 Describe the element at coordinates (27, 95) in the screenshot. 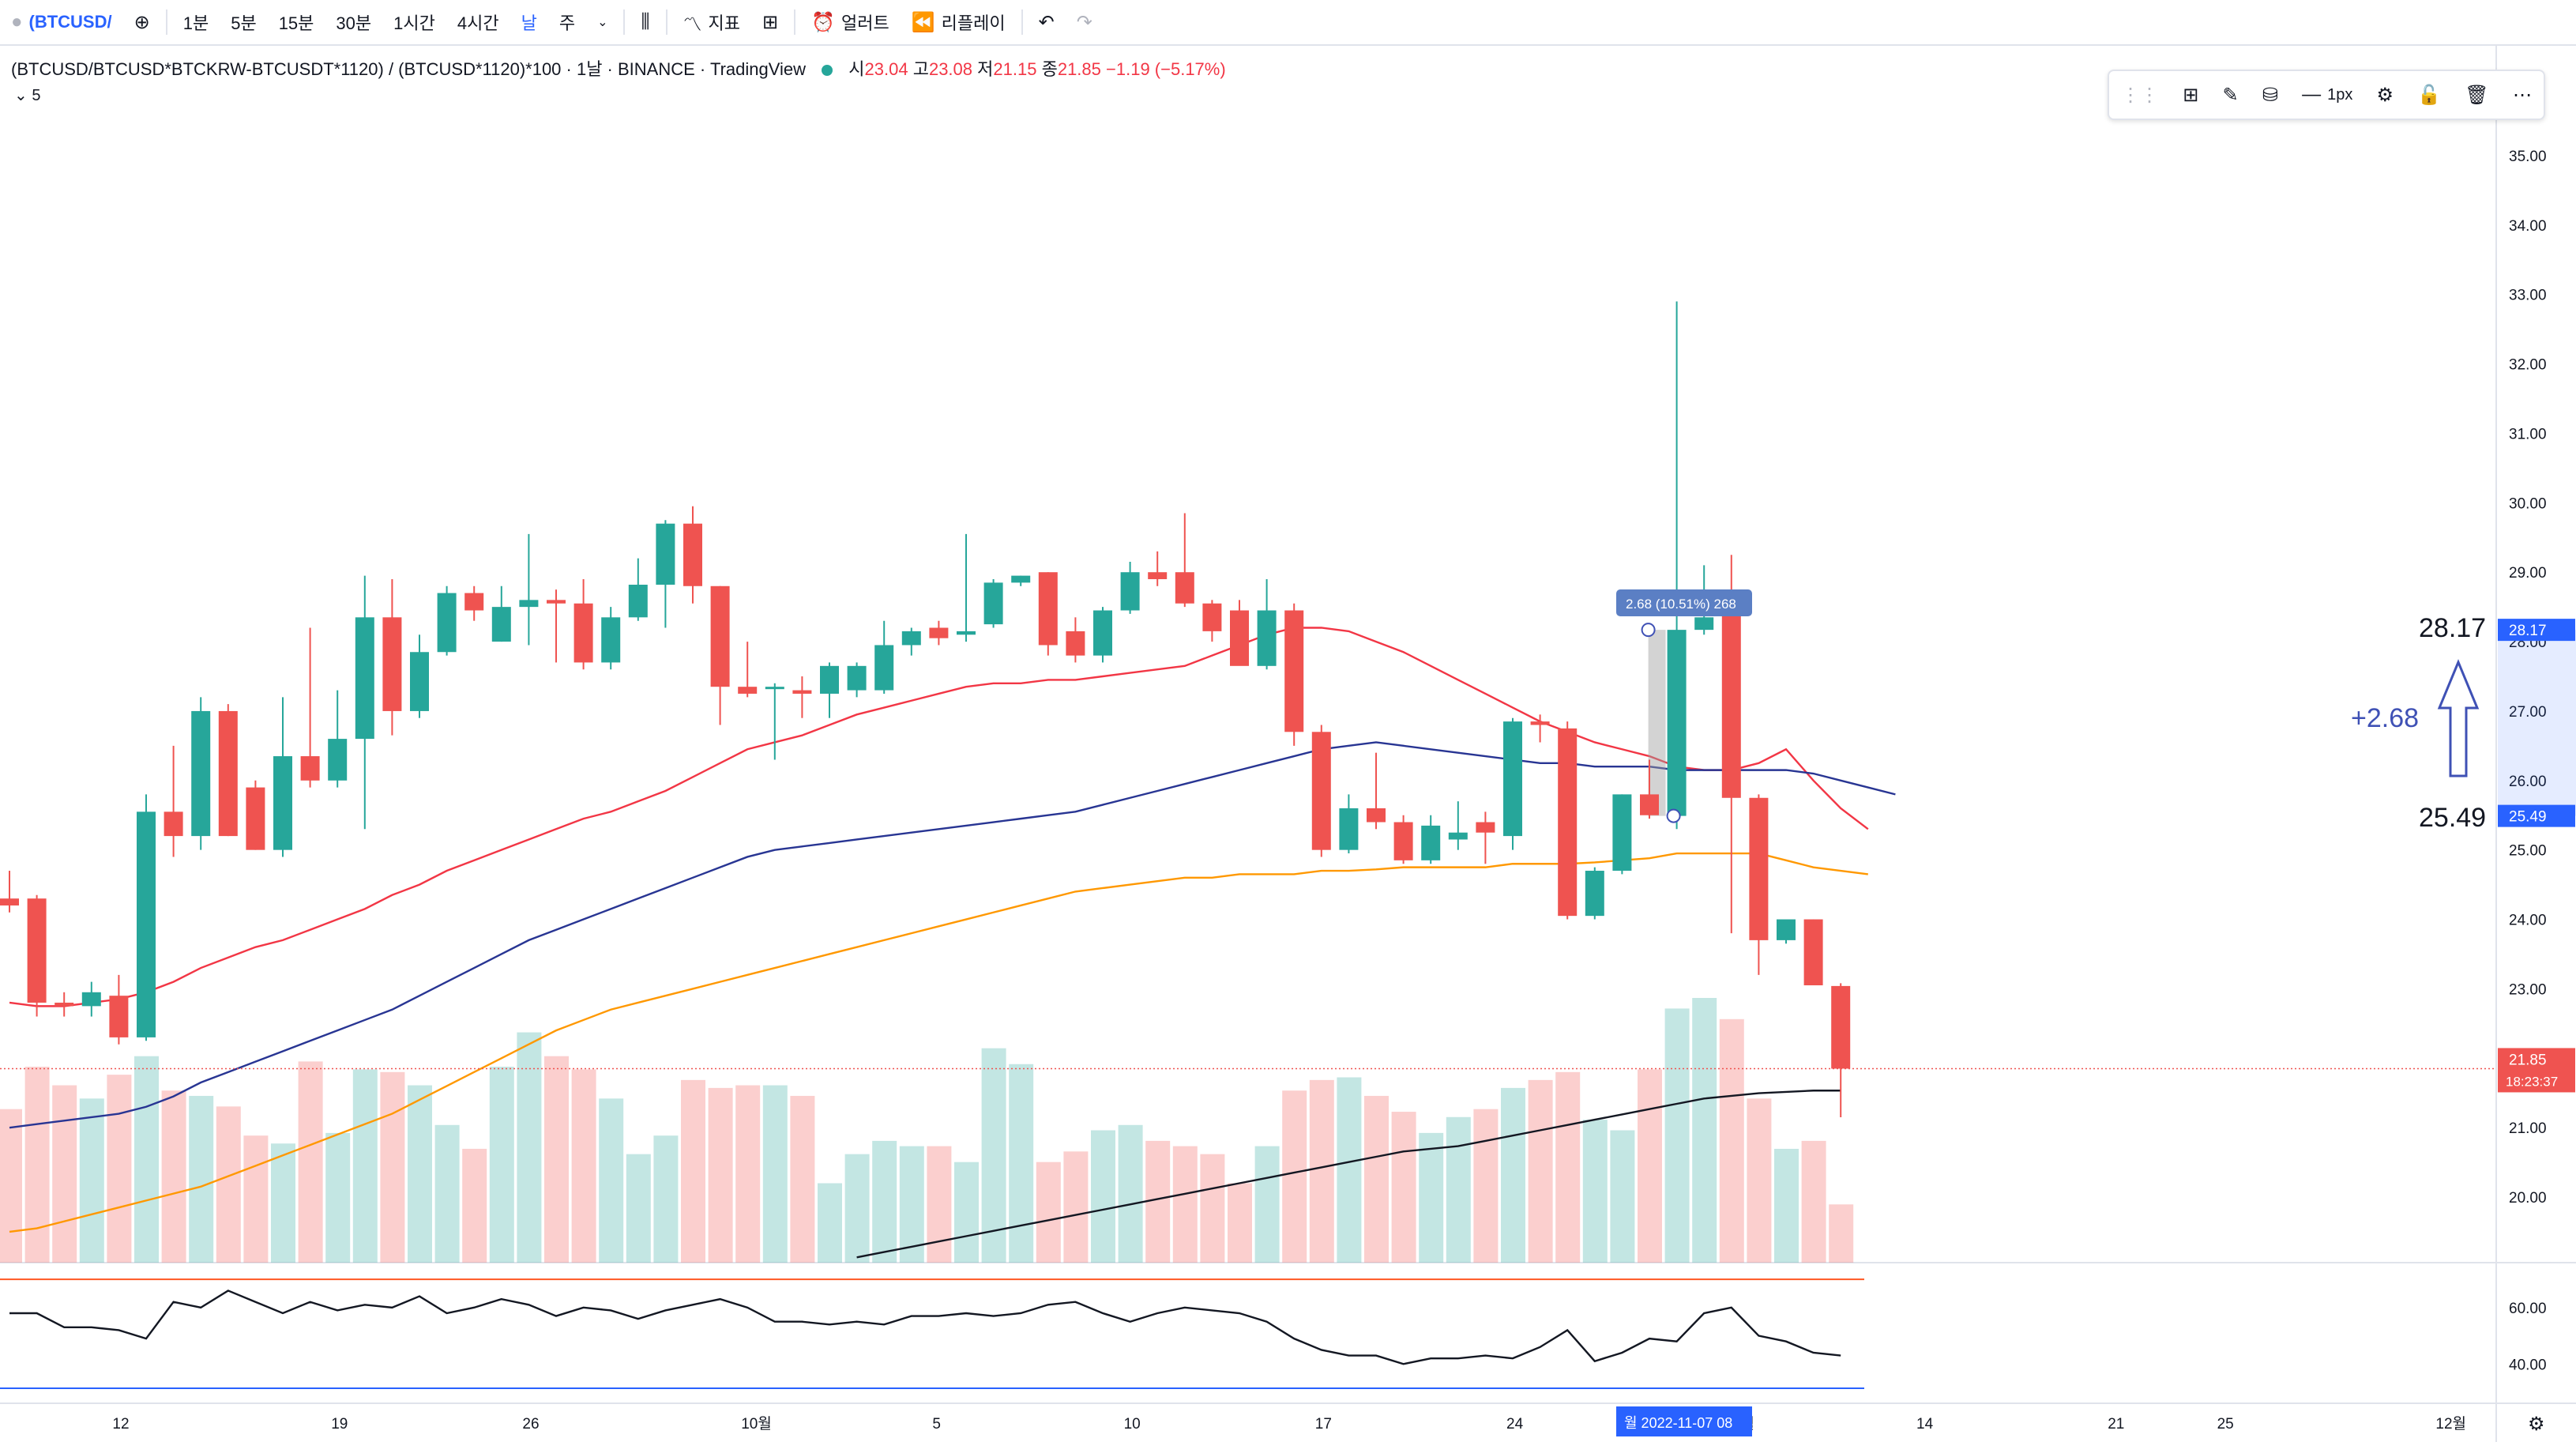

I see `indicator-collapse-toggle: ⌄ 5` at that location.